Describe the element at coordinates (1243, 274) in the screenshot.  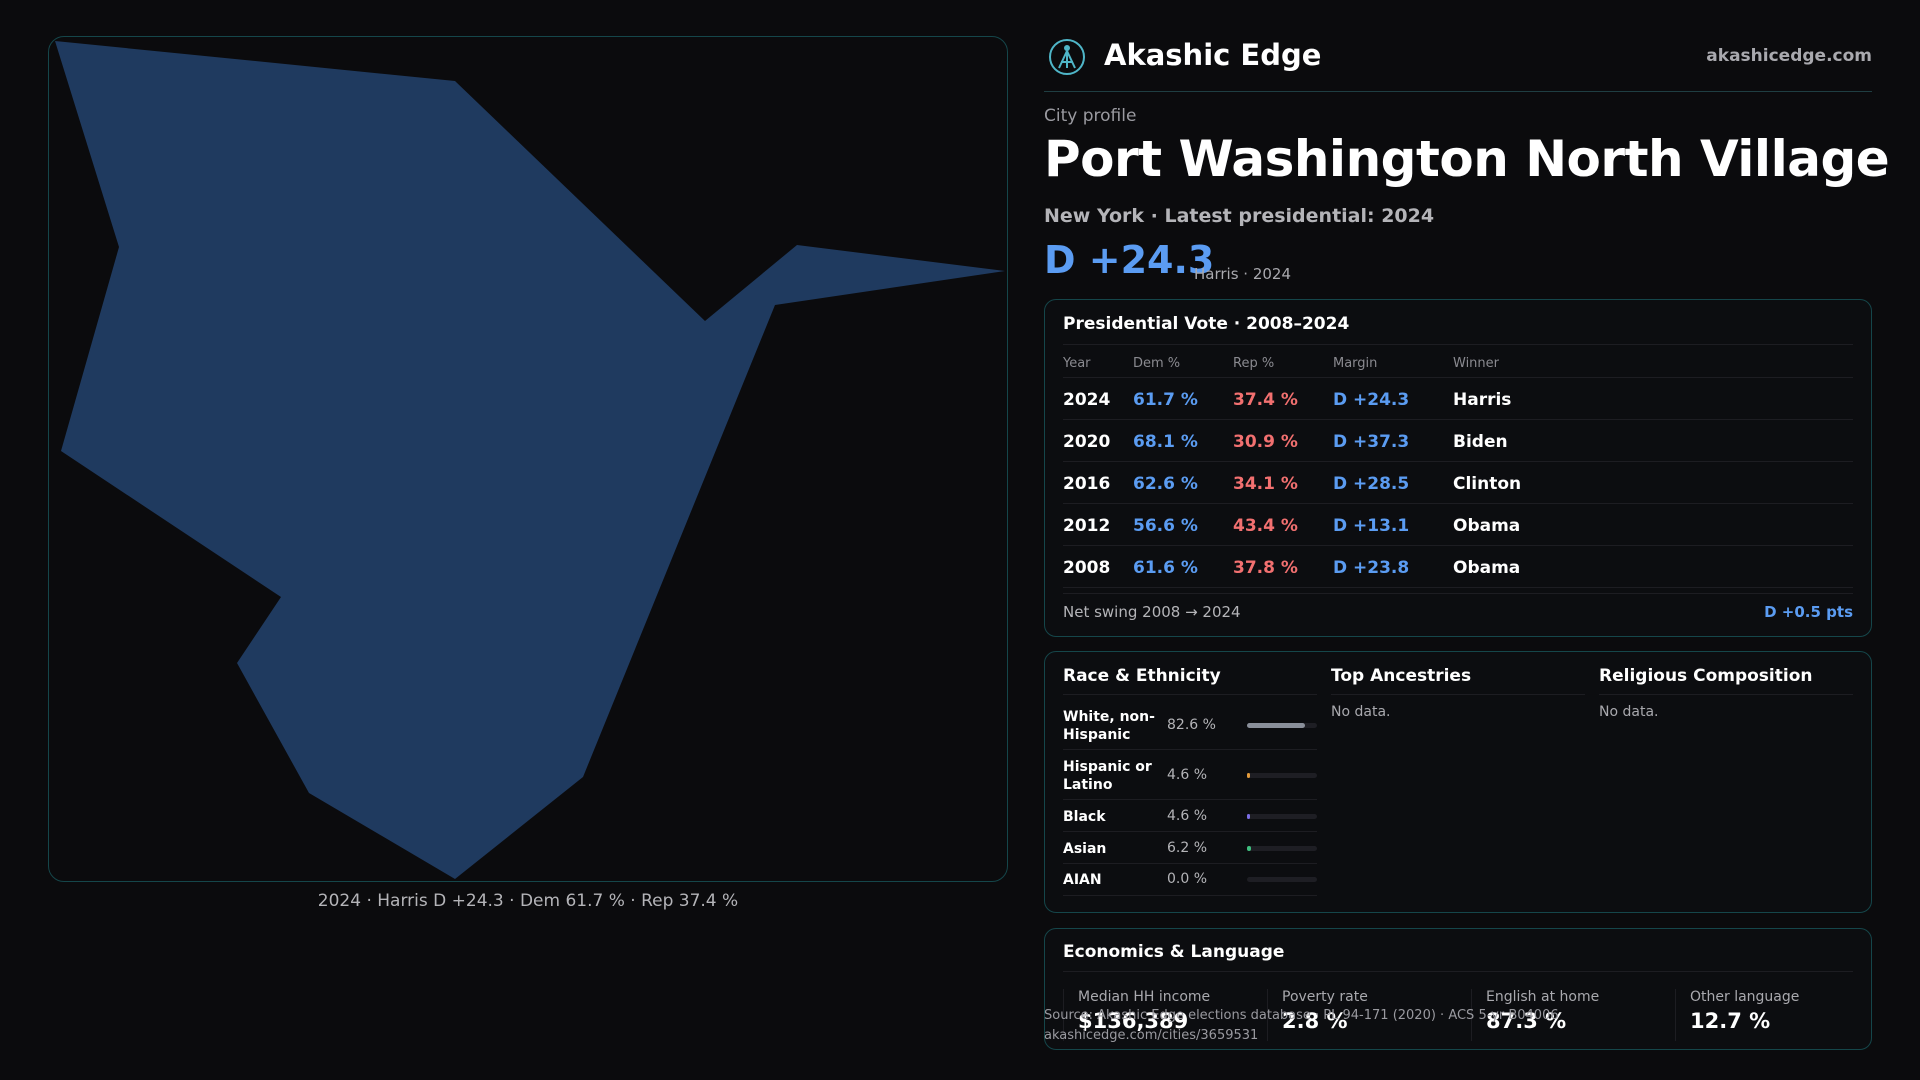
I see `latest-margin-note: Harris · 2024` at that location.